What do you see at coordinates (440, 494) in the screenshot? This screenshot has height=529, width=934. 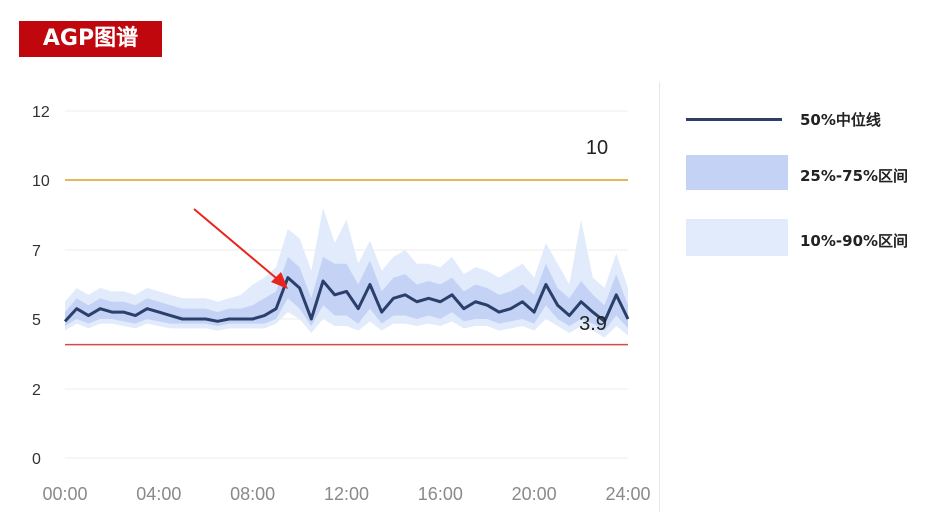 I see `x-tick-label: 16:00` at bounding box center [440, 494].